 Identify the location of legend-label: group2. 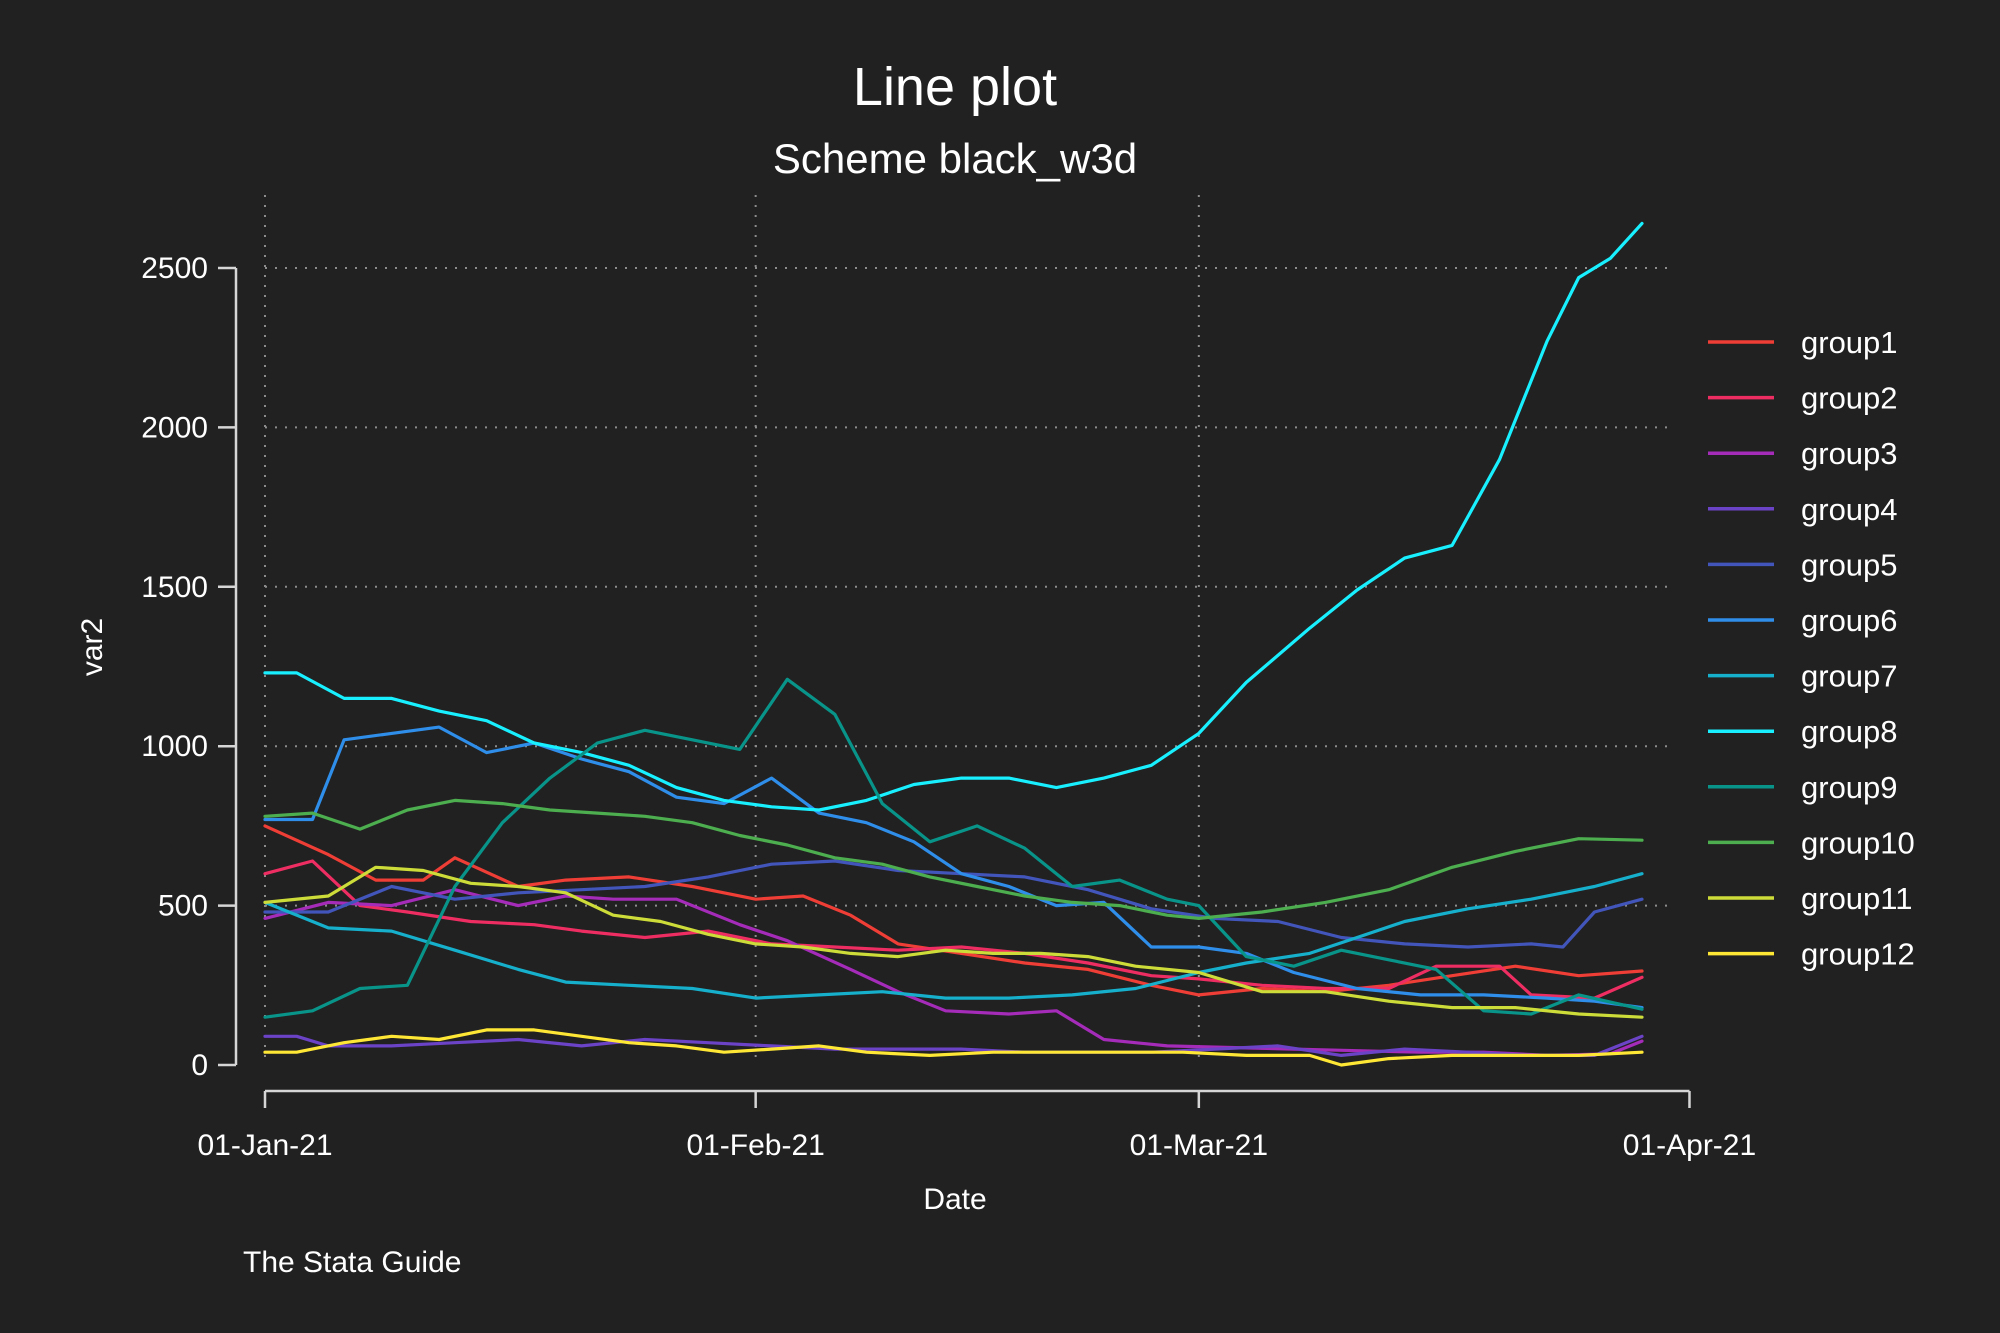
(1849, 398).